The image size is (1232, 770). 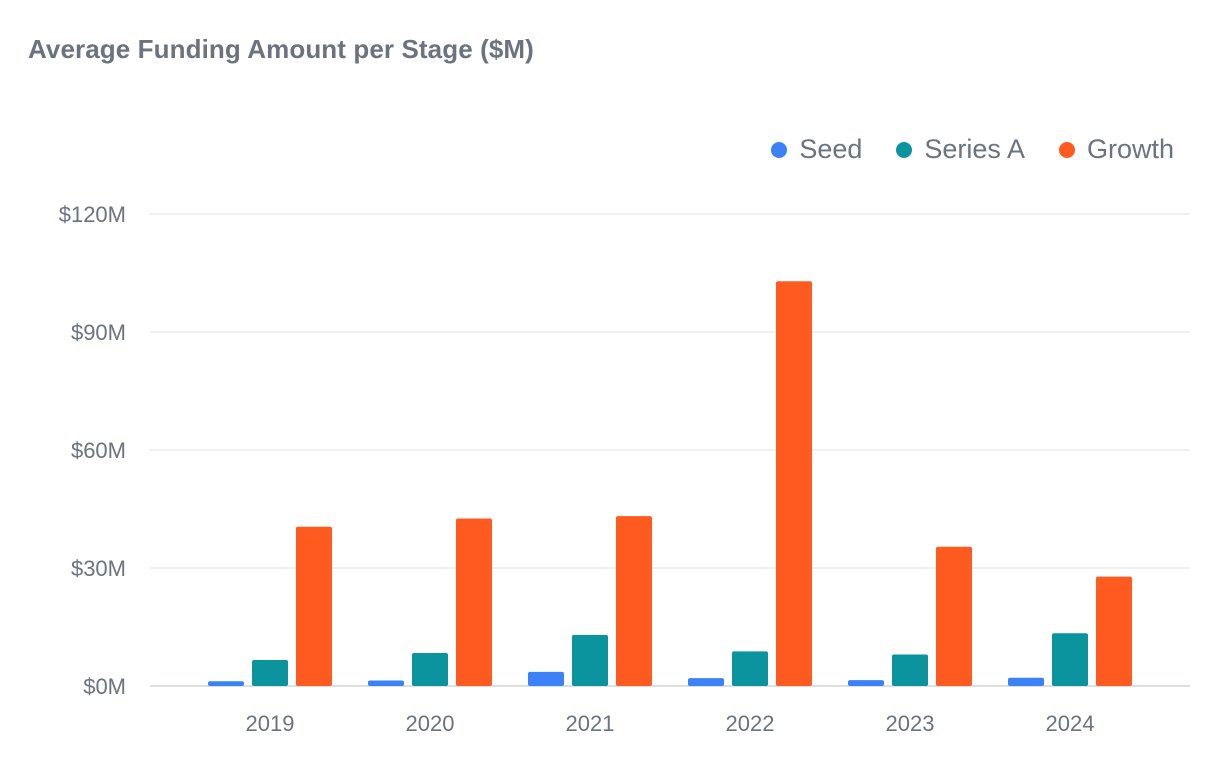 I want to click on x-tick-label: 2023, so click(x=910, y=723).